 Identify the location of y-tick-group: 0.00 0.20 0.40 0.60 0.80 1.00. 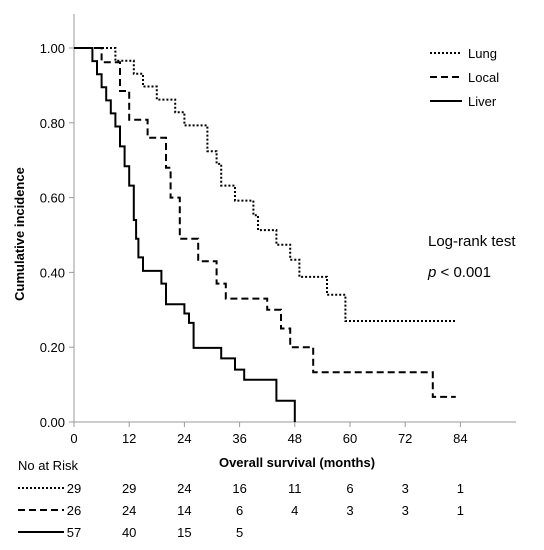
(57, 235).